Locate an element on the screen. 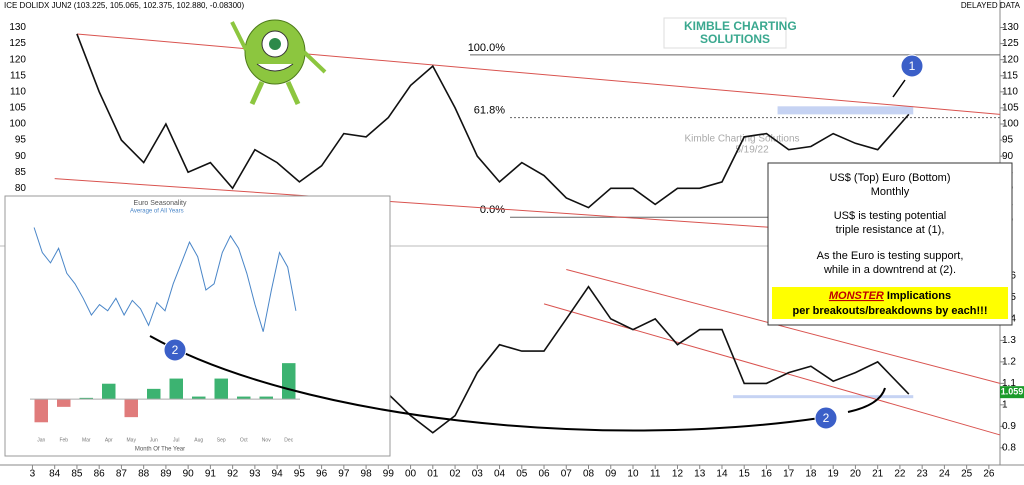  x-tick-label: Feb is located at coordinates (63, 440).